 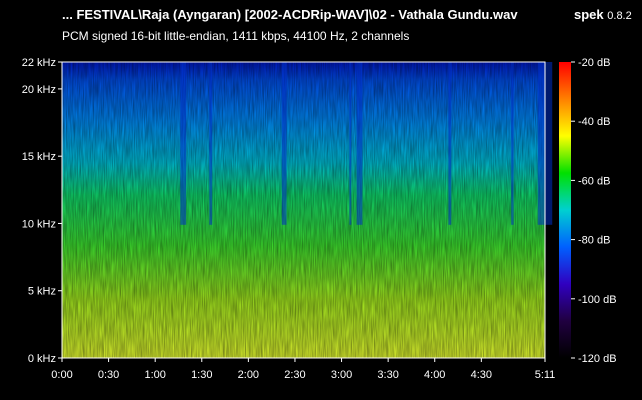 What do you see at coordinates (248, 375) in the screenshot?
I see `x-tick-label: 2:00` at bounding box center [248, 375].